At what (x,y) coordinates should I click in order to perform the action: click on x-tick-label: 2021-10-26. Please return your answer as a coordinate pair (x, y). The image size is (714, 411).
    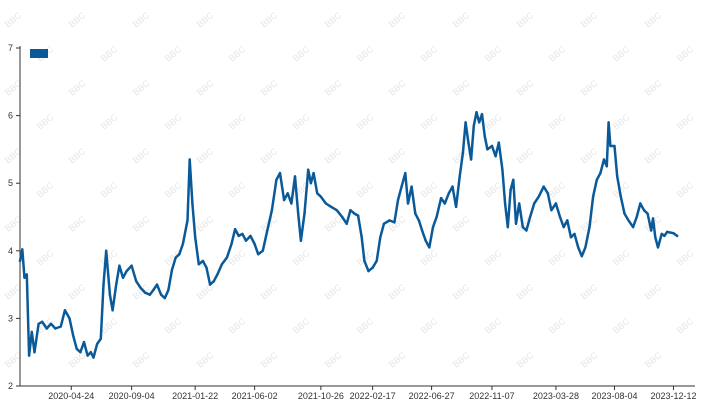
    Looking at the image, I should click on (321, 396).